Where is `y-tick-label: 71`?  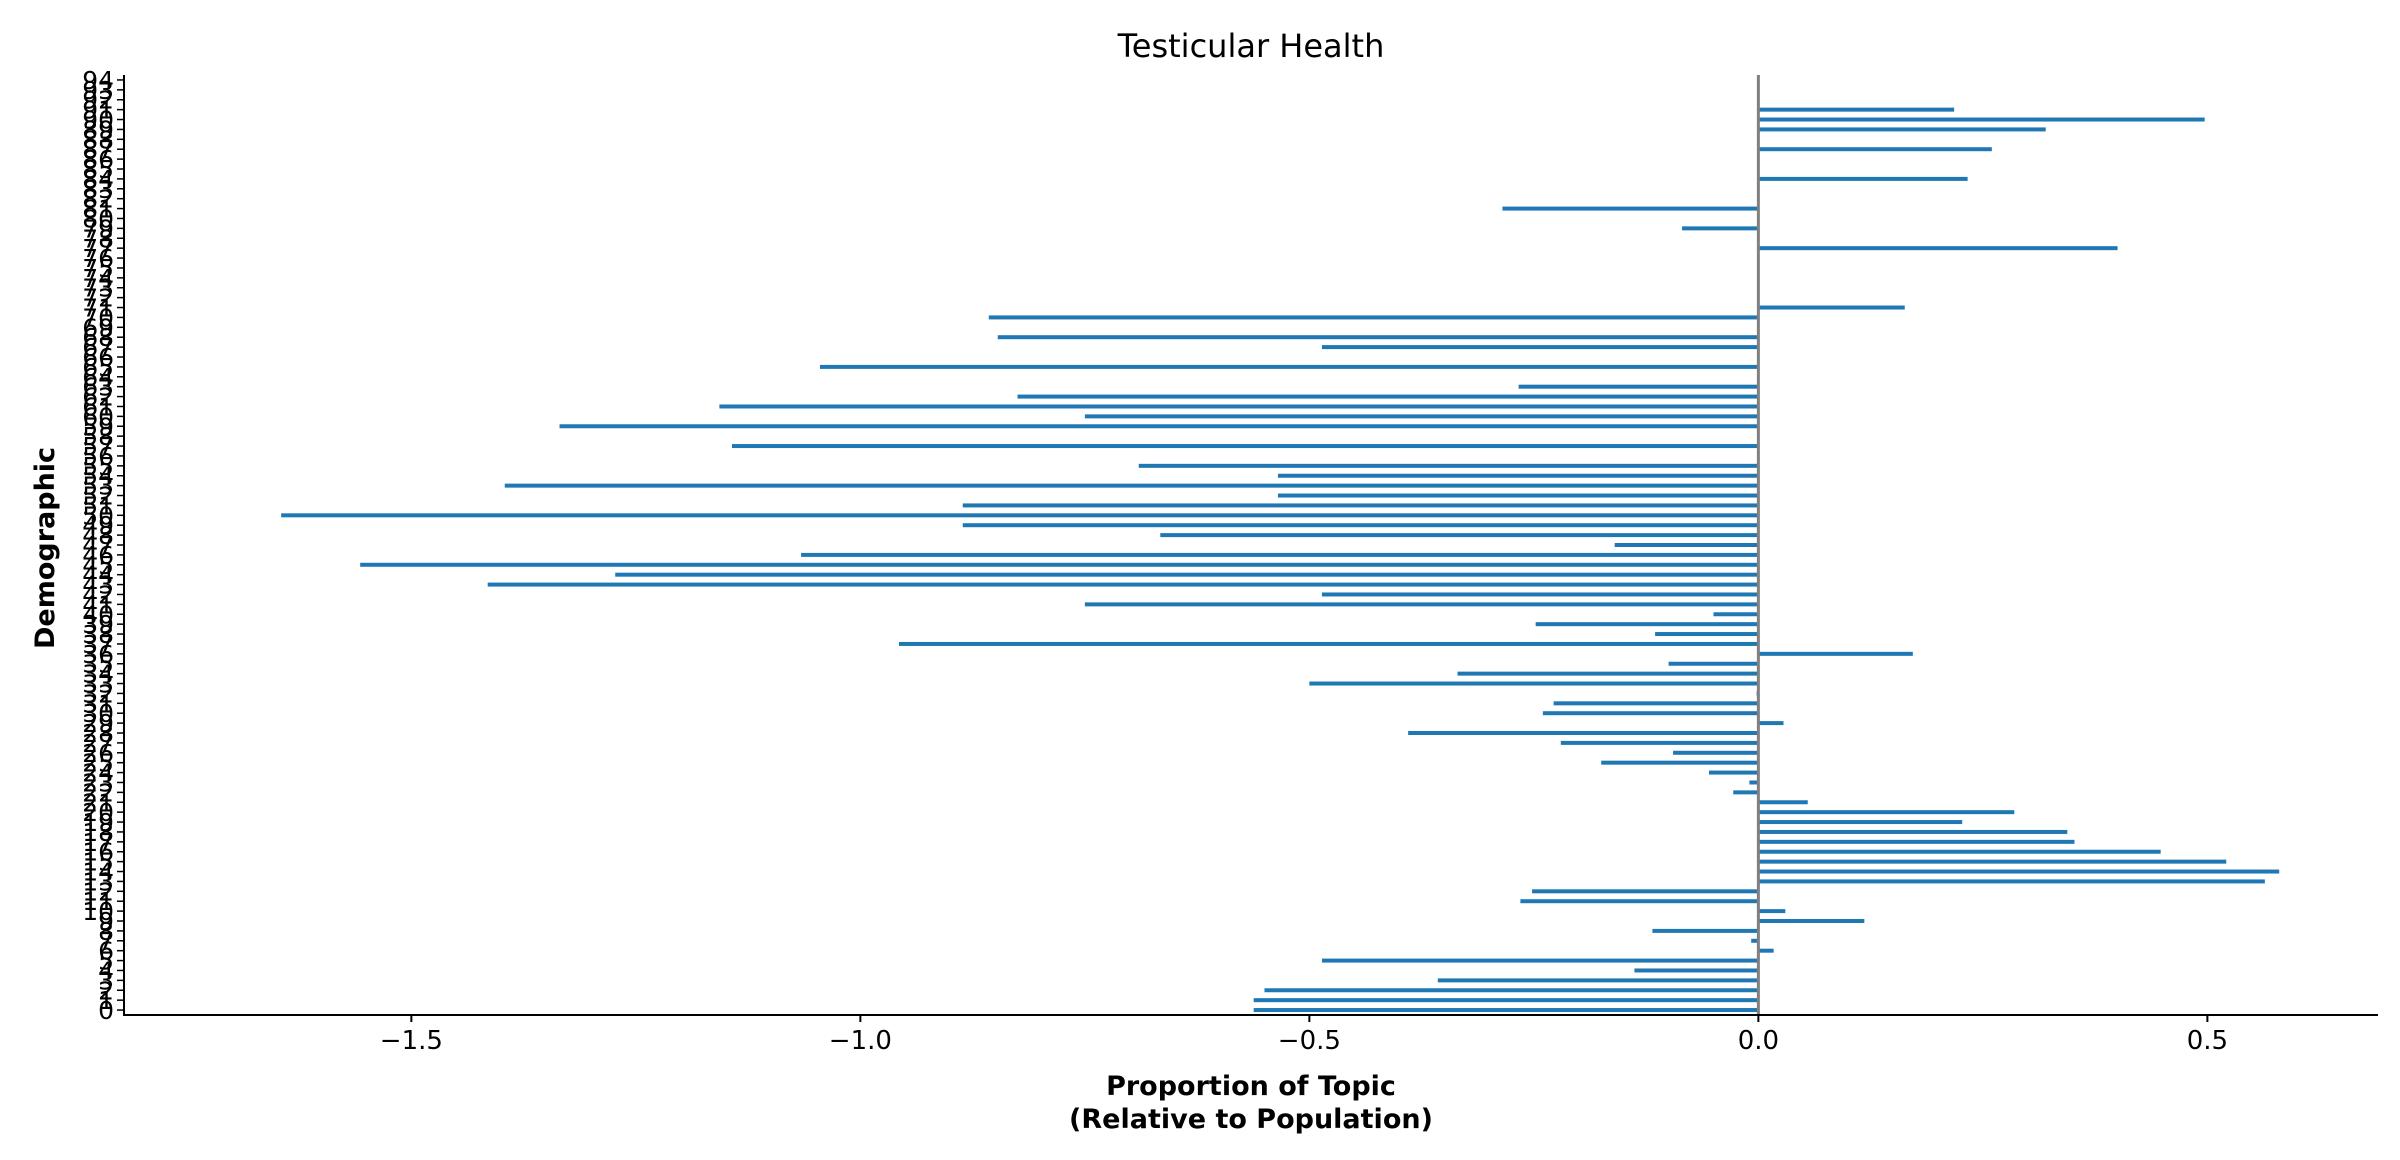 y-tick-label: 71 is located at coordinates (98, 308).